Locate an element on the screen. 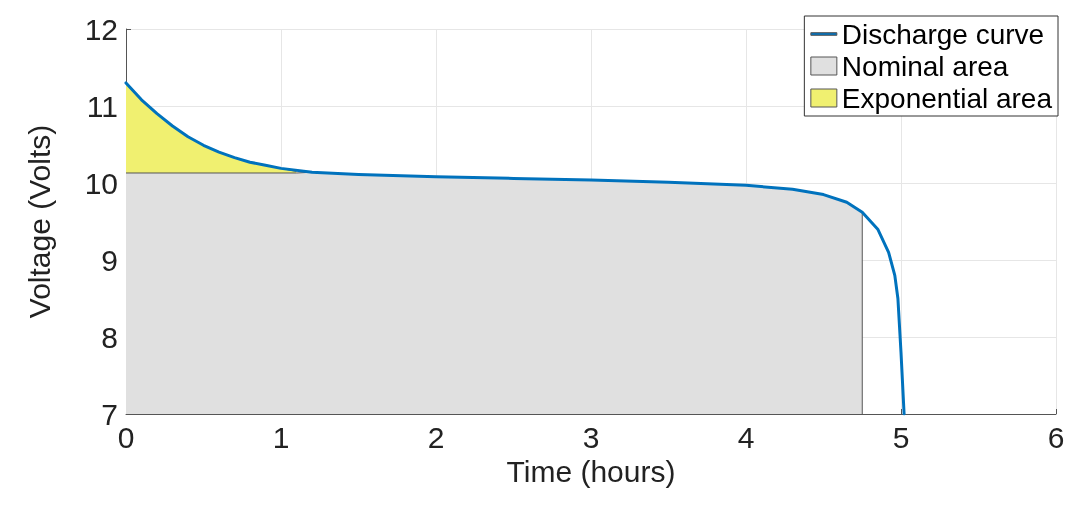 This screenshot has width=1086, height=524. y-tick-label: 8 is located at coordinates (109, 337).